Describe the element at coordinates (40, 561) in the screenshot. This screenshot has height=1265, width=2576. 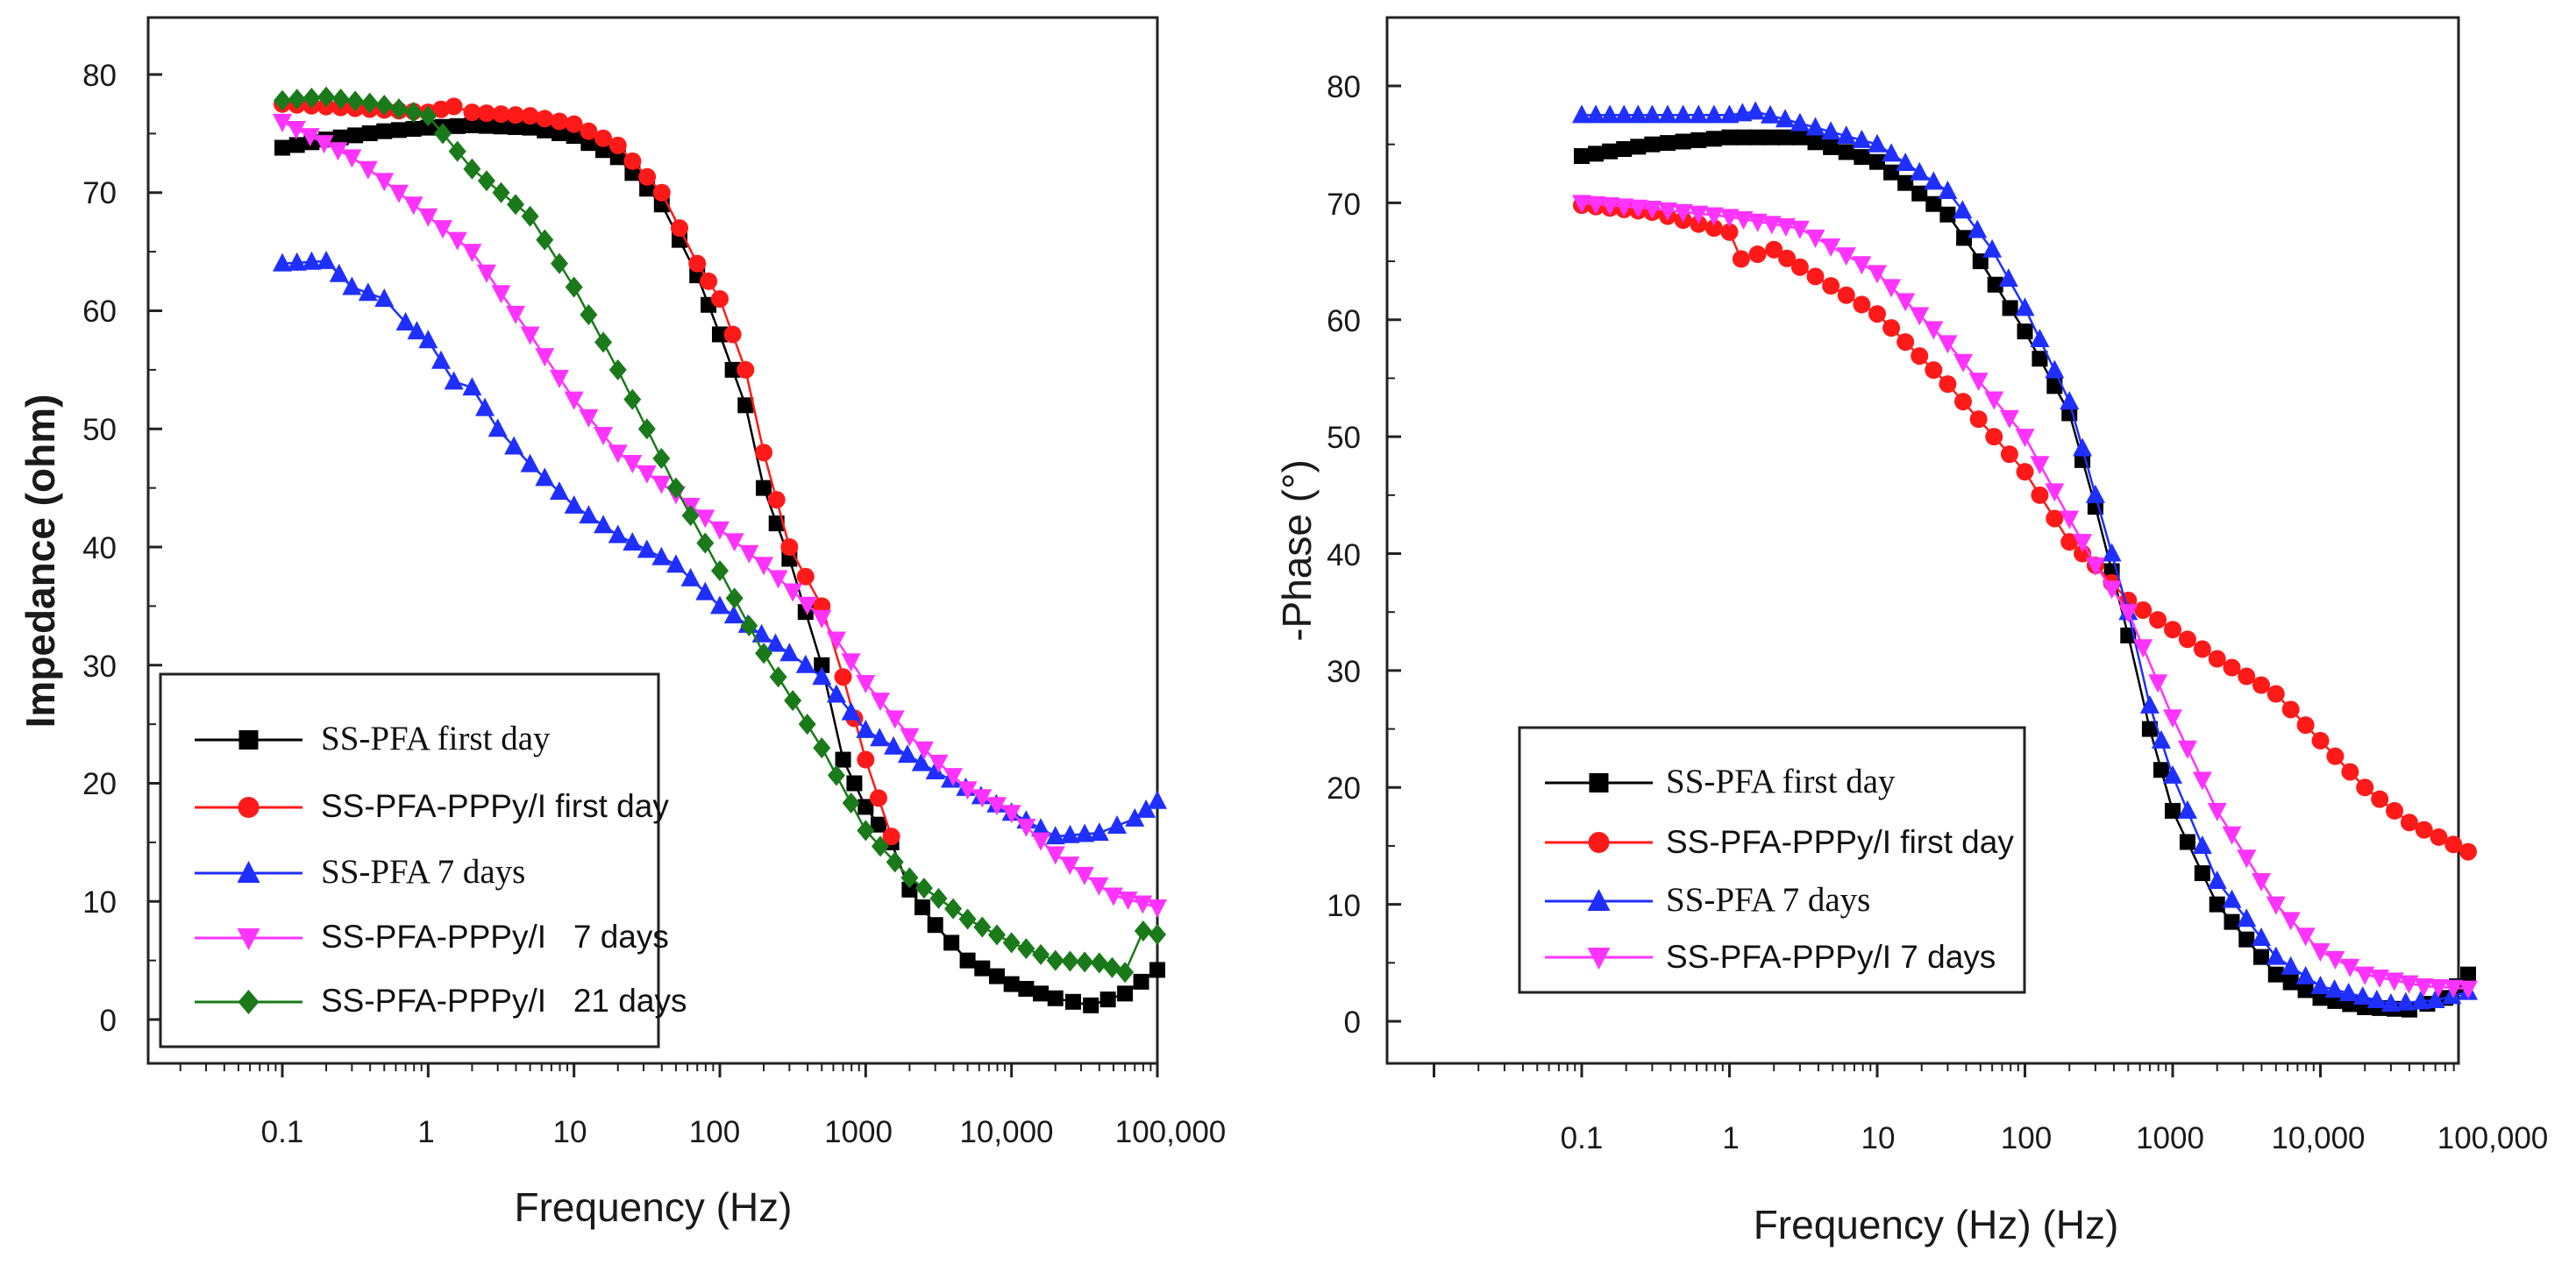
I see `impedance-y-axis-title: Impedance (ohm)` at that location.